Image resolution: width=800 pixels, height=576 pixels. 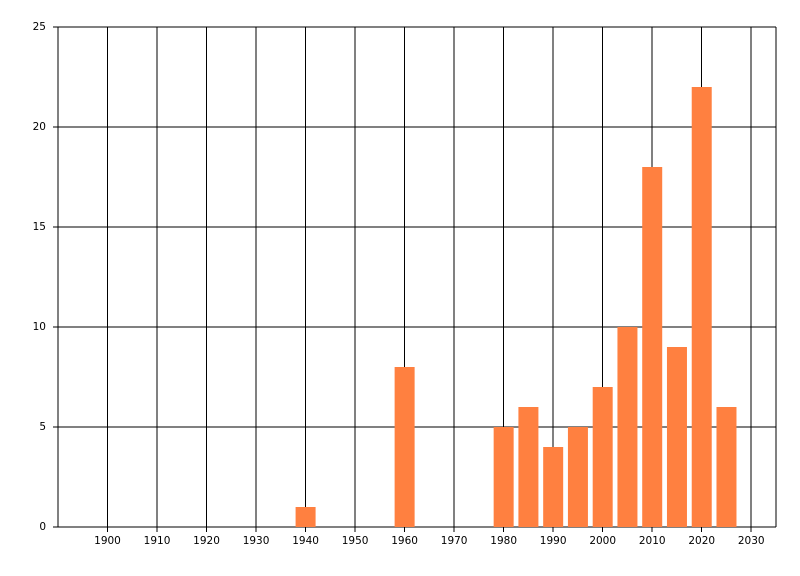 What do you see at coordinates (39, 127) in the screenshot?
I see `y-tick-label: 20` at bounding box center [39, 127].